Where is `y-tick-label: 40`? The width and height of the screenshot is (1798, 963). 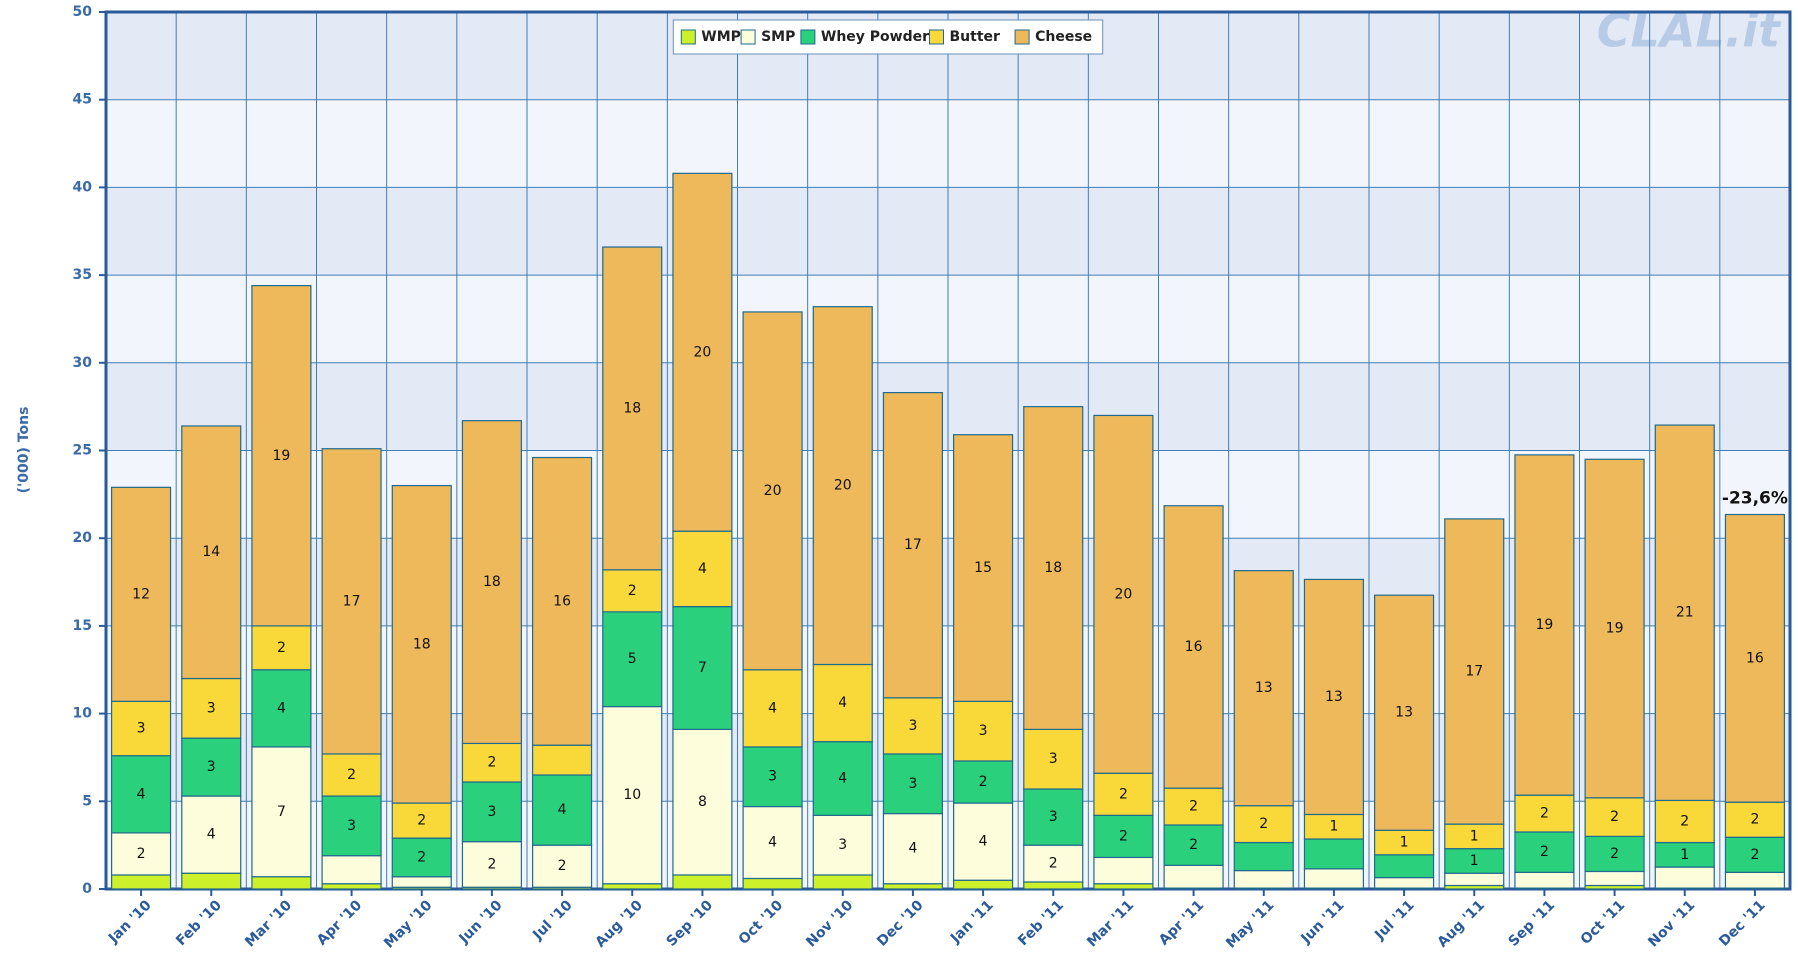
y-tick-label: 40 is located at coordinates (83, 187).